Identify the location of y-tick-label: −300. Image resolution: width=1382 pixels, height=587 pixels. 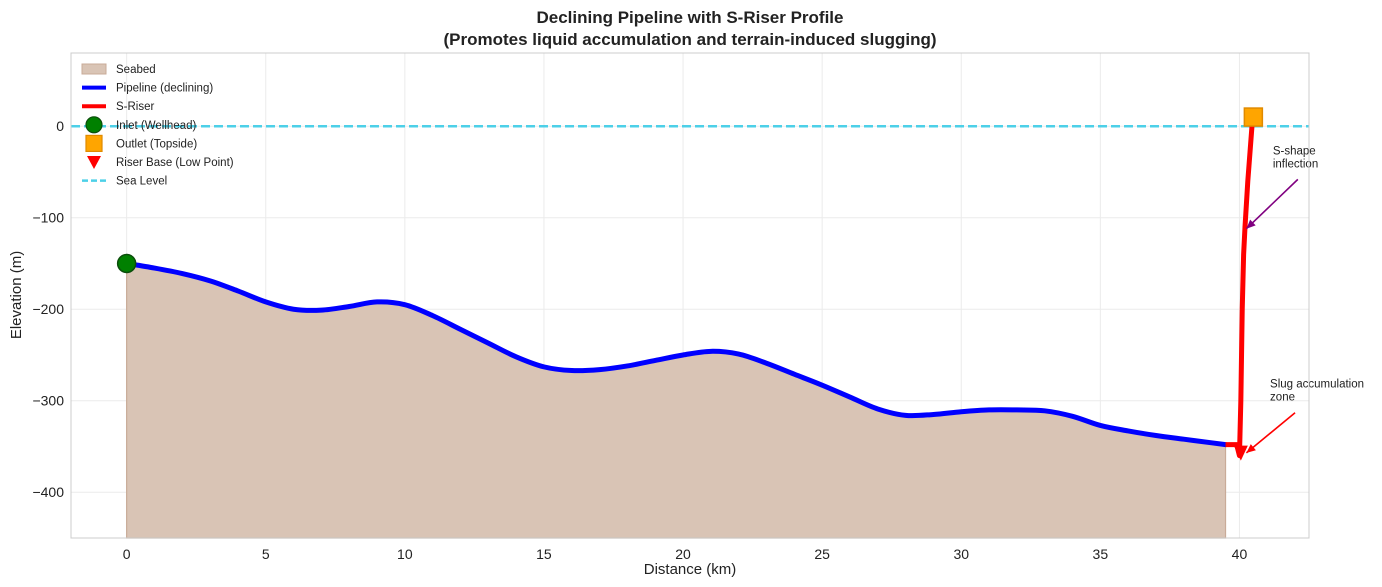
(48, 401).